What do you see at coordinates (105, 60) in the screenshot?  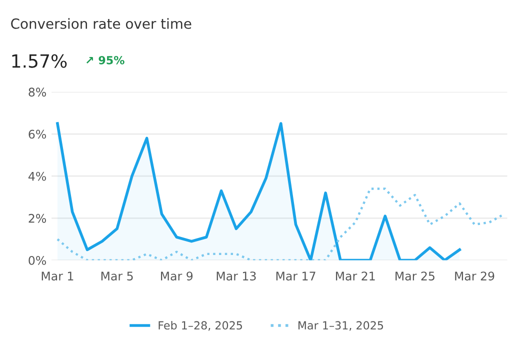 I see `text: ↗ 95%` at bounding box center [105, 60].